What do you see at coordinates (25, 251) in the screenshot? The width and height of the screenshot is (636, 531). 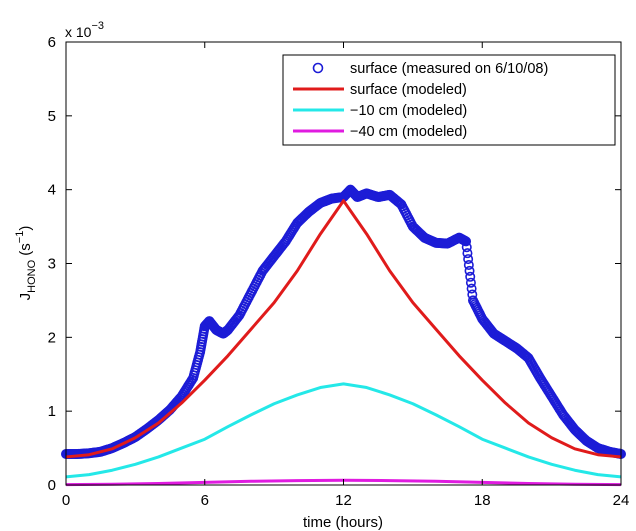 I see `y-axis-label-unit-open: (s` at bounding box center [25, 251].